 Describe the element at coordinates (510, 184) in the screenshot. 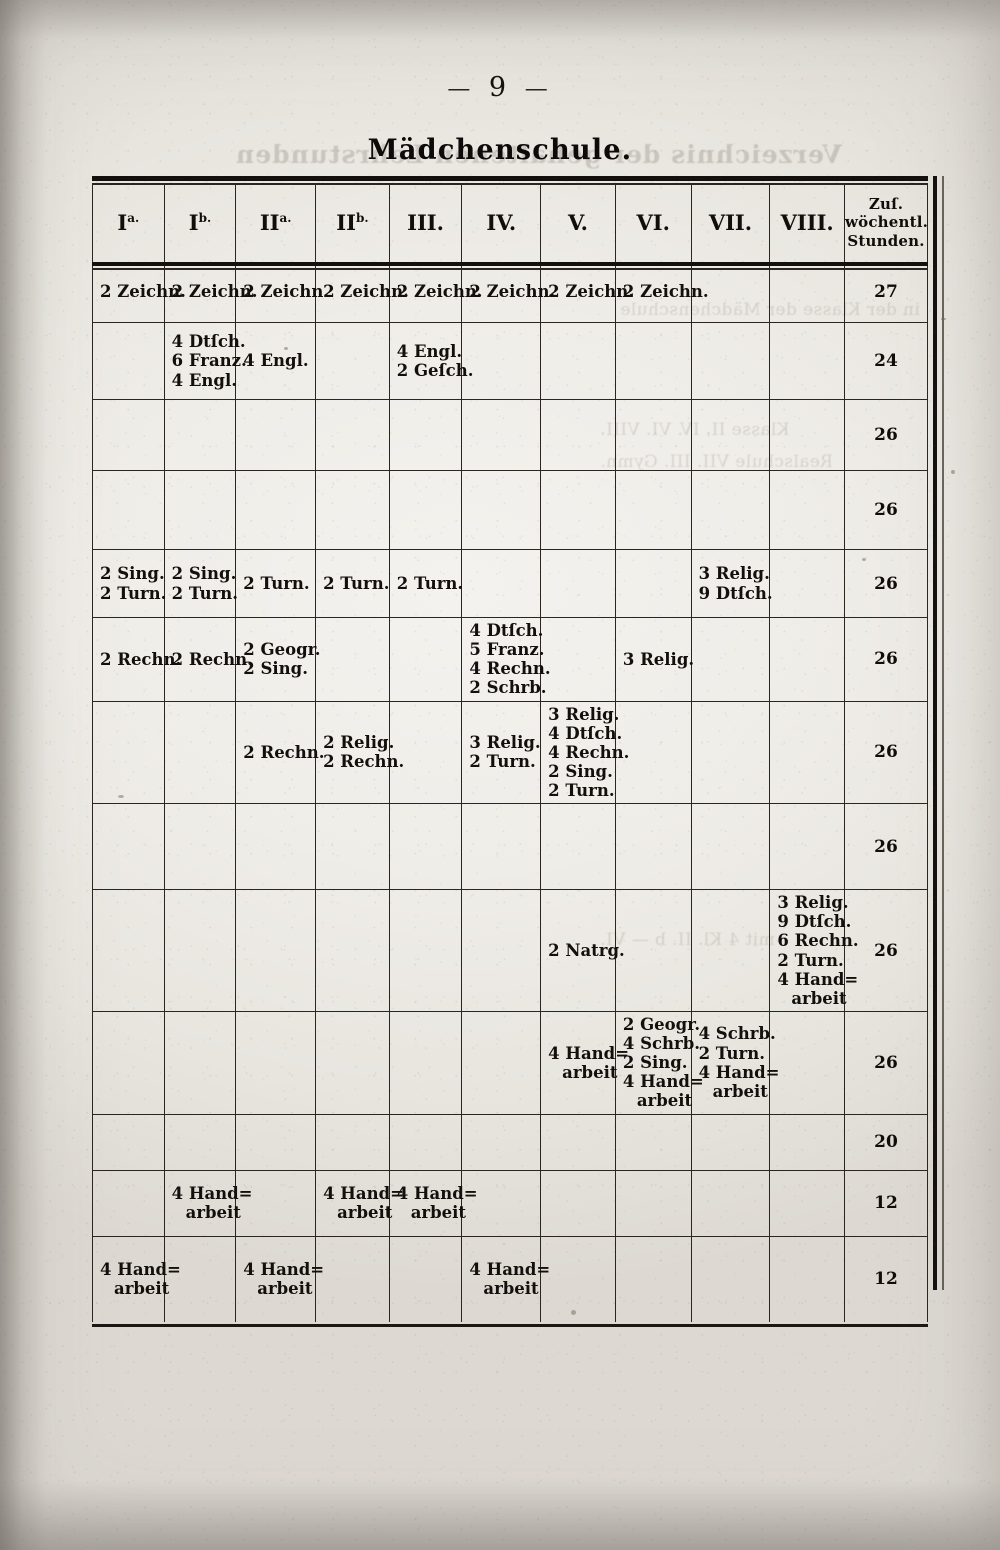

I see `table-top-rule-thin` at that location.